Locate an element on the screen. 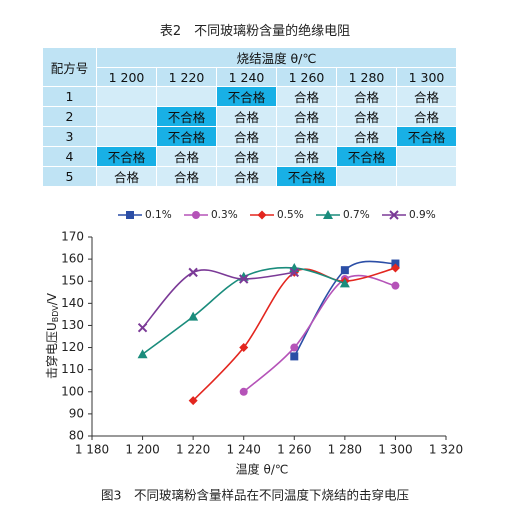 The height and width of the screenshot is (514, 510). x-tick-label: 1 220 is located at coordinates (193, 450).